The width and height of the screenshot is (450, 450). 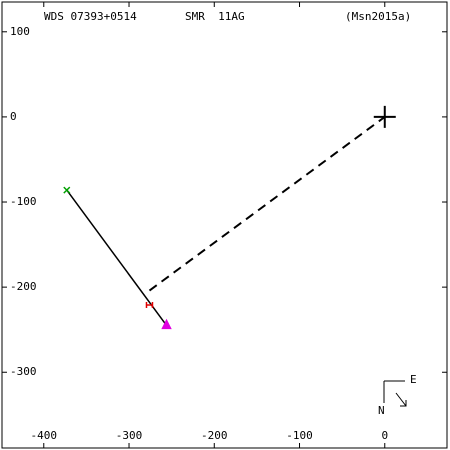 What do you see at coordinates (299, 435) in the screenshot?
I see `x-tick-label: -100` at bounding box center [299, 435].